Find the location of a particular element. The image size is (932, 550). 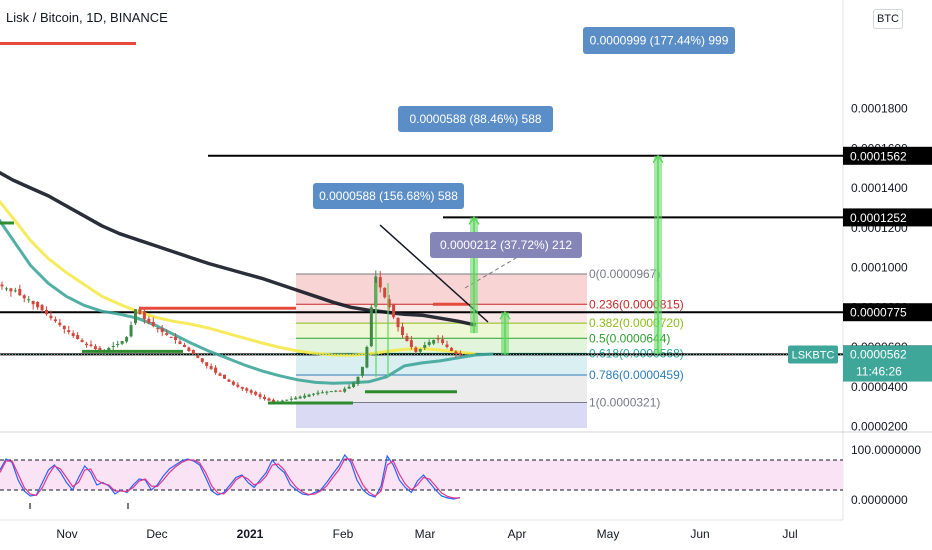

title-underline is located at coordinates (68, 43).